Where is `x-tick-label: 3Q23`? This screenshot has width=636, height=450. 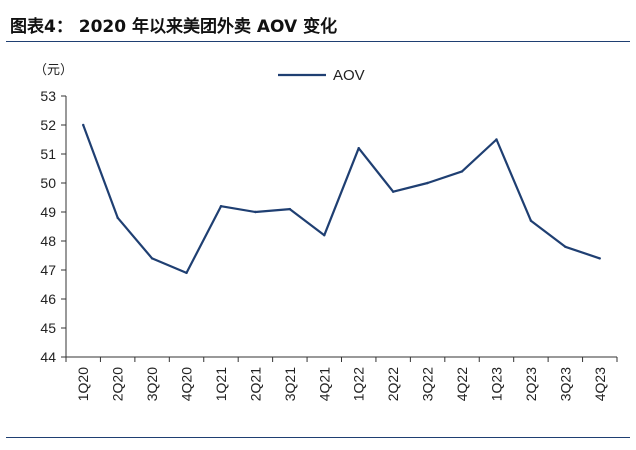
x-tick-label: 3Q23 is located at coordinates (565, 384).